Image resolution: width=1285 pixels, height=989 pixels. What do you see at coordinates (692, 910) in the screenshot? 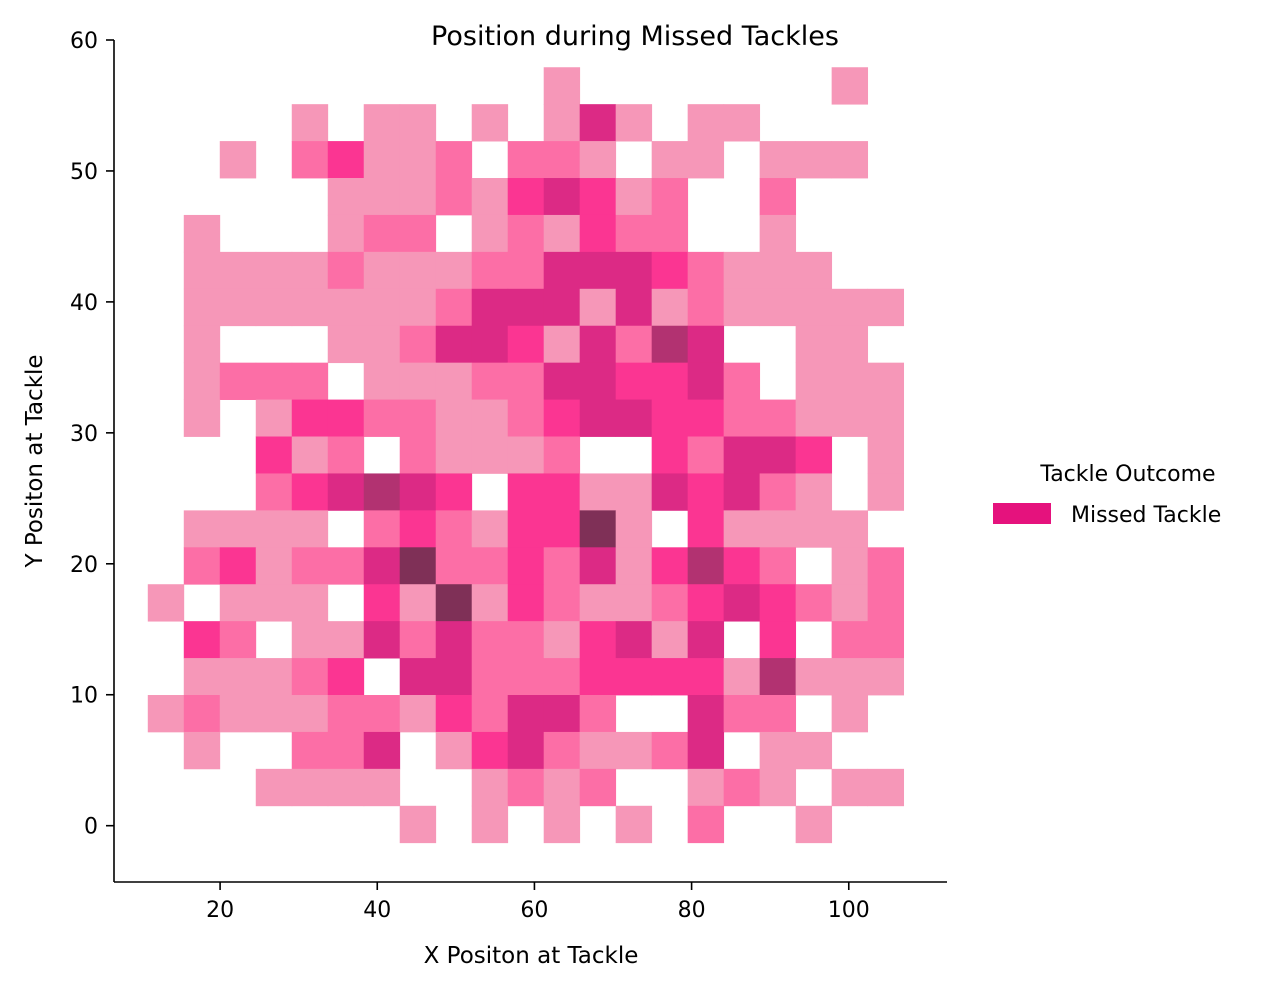
I see `x-tick-label: 80` at bounding box center [692, 910].